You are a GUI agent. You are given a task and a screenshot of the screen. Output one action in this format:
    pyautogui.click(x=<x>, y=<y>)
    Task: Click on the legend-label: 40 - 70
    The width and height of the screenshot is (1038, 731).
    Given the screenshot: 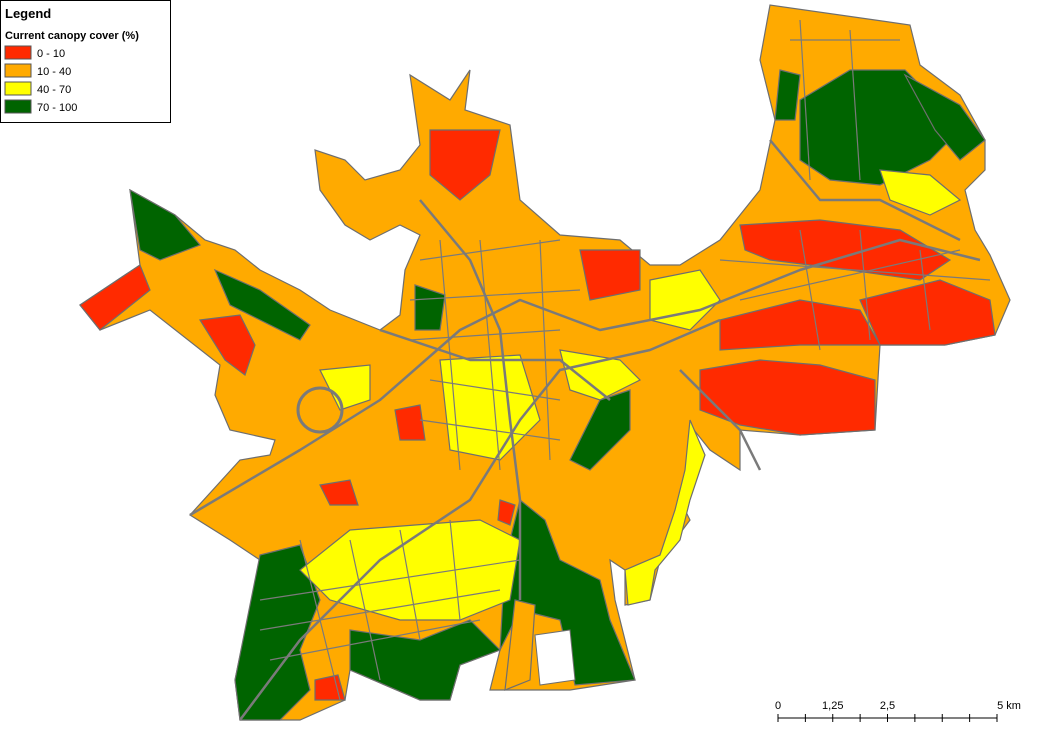 What is the action you would take?
    pyautogui.click(x=54, y=90)
    